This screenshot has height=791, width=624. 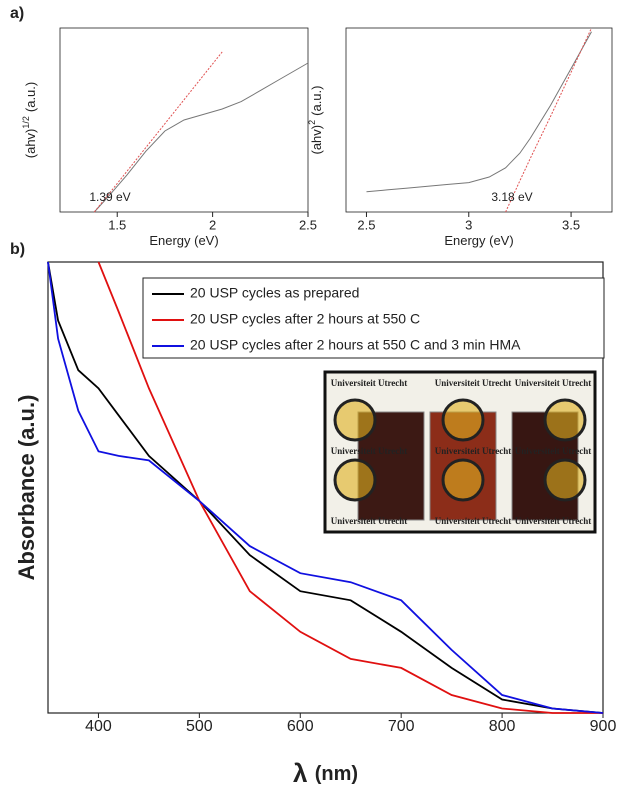 What do you see at coordinates (117, 224) in the screenshot?
I see `x-tick-label: 1.5` at bounding box center [117, 224].